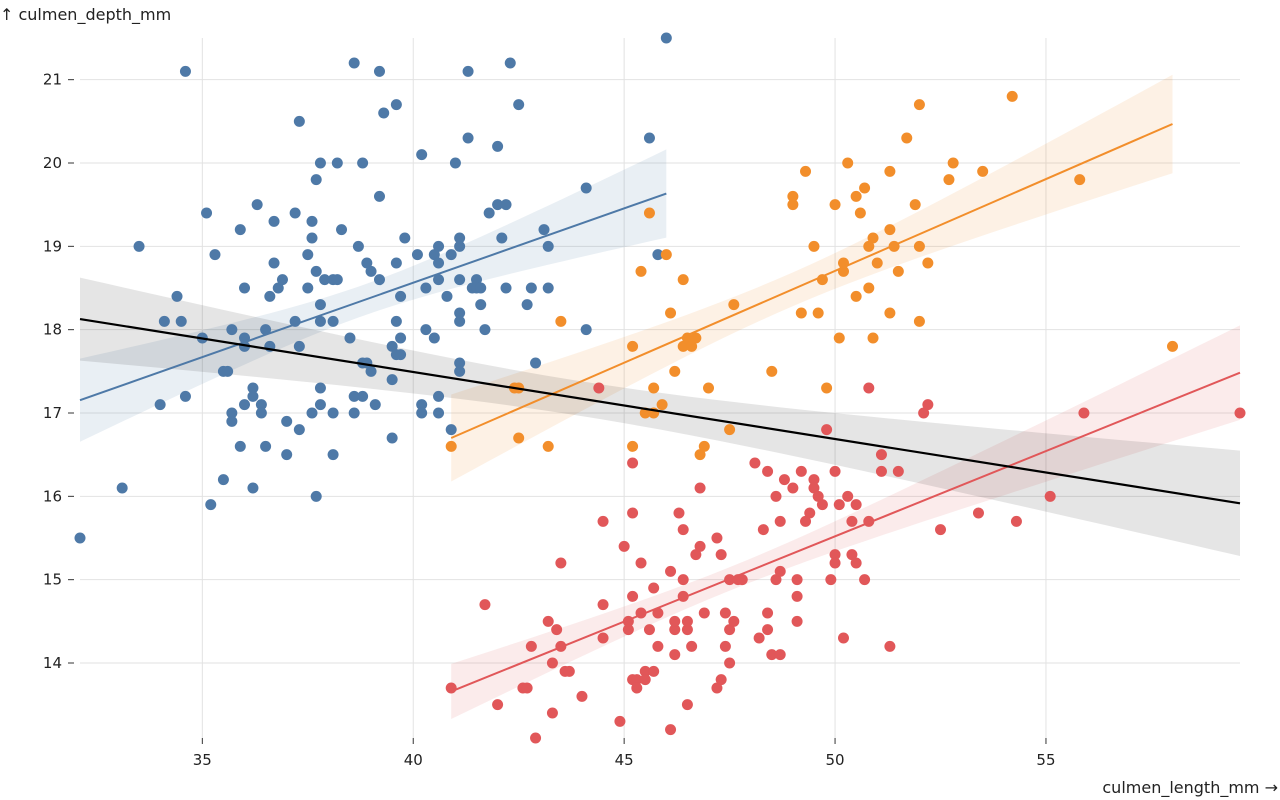 Image resolution: width=1280 pixels, height=800 pixels. Describe the element at coordinates (413, 760) in the screenshot. I see `x-tick-label: 40` at that location.